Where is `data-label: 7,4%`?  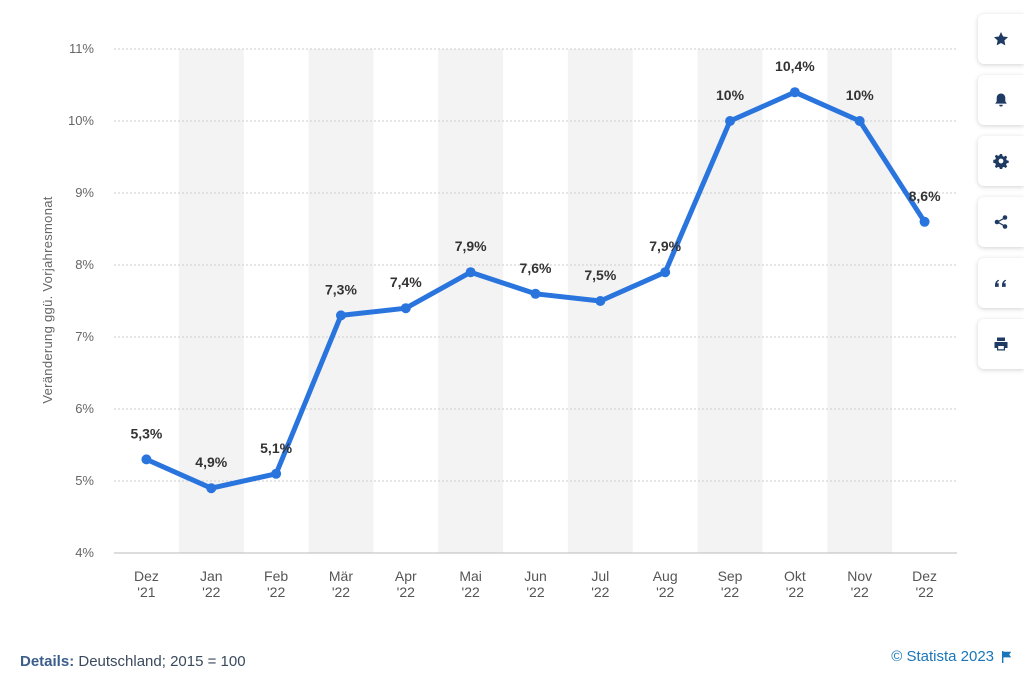 data-label: 7,4% is located at coordinates (406, 282).